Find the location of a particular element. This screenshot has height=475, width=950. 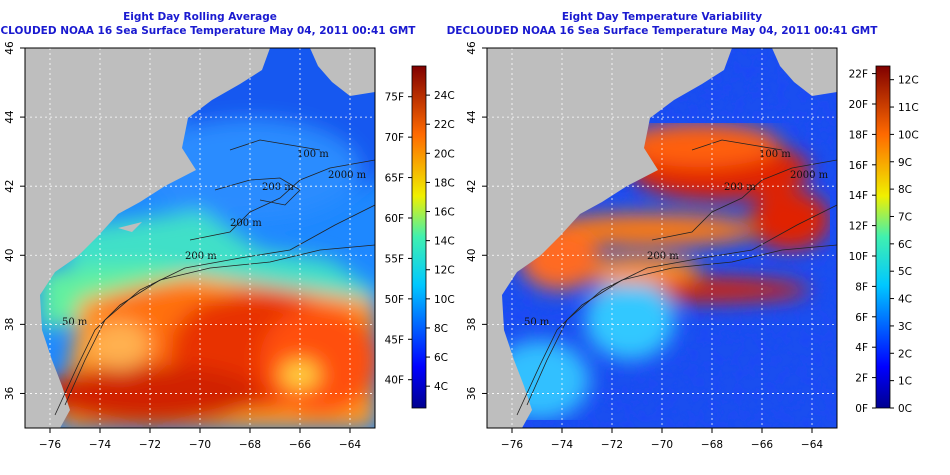

right-ytick-label: 44 is located at coordinates (472, 117).